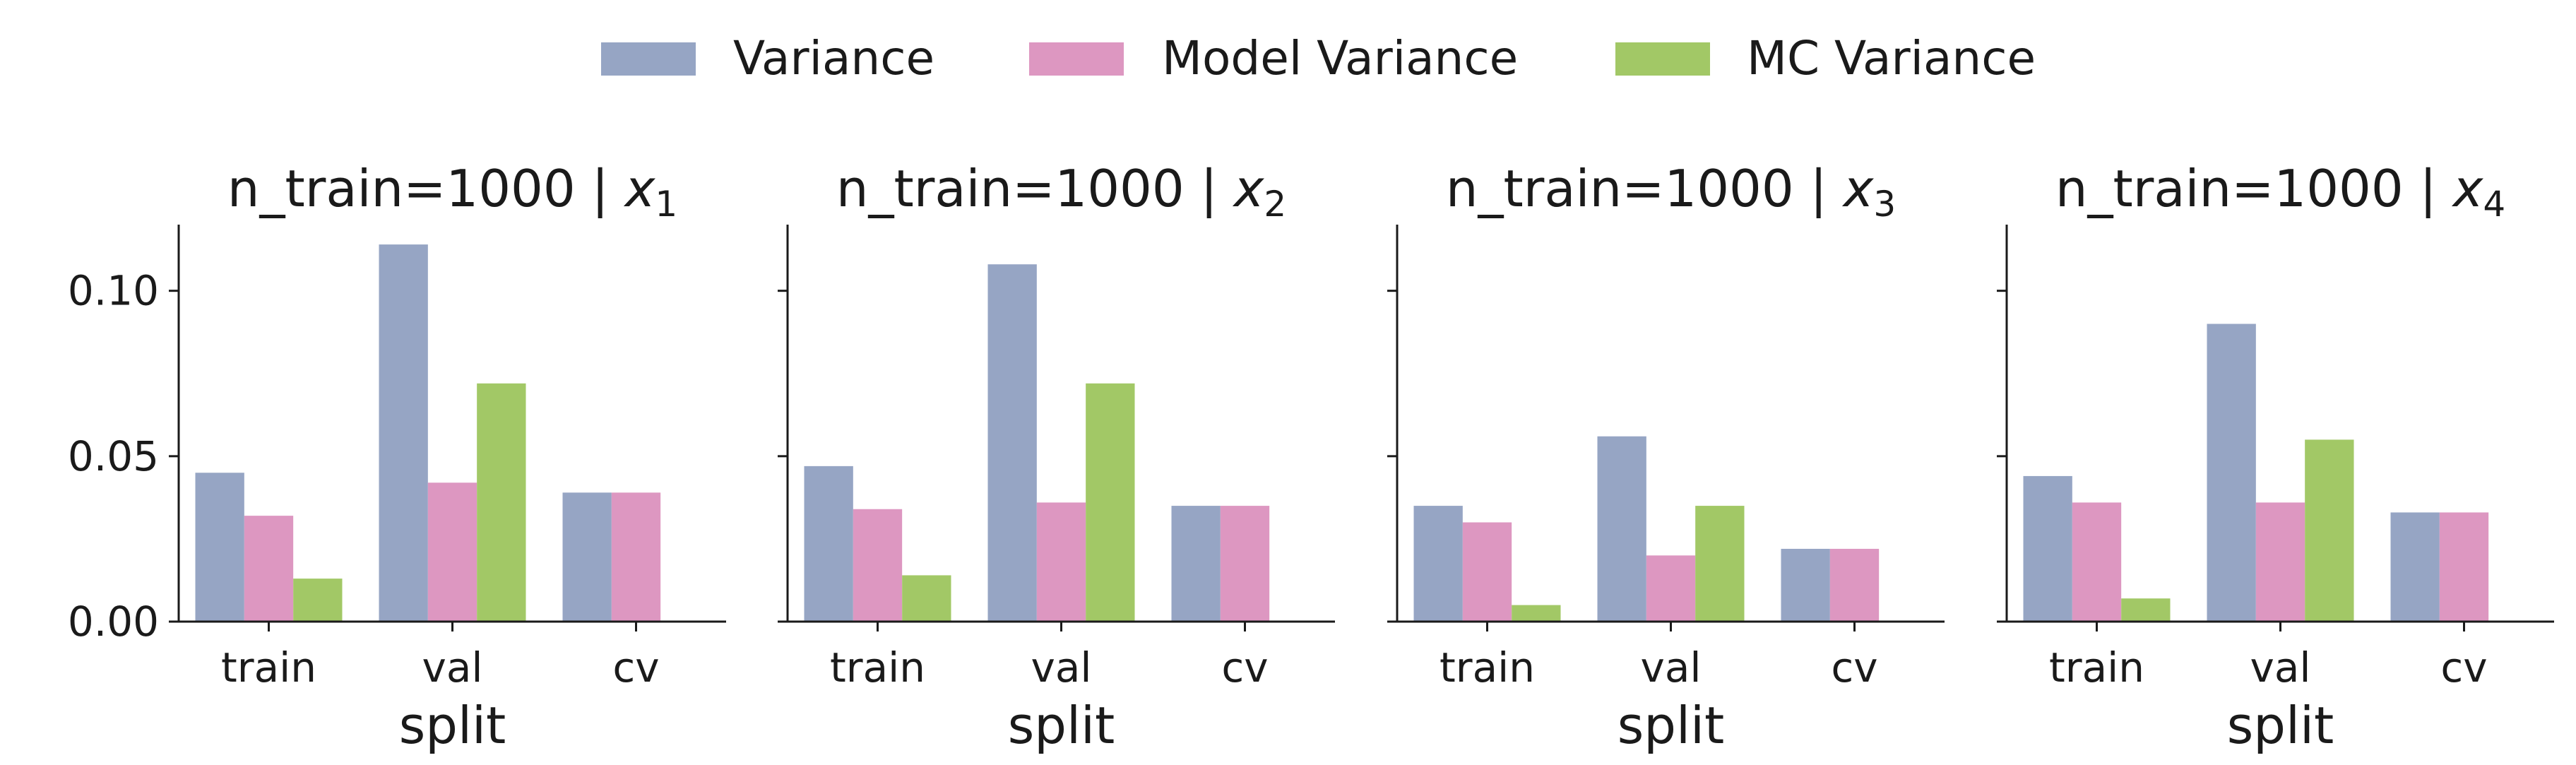 Image resolution: width=2576 pixels, height=765 pixels. I want to click on legend-label: Variance, so click(833, 58).